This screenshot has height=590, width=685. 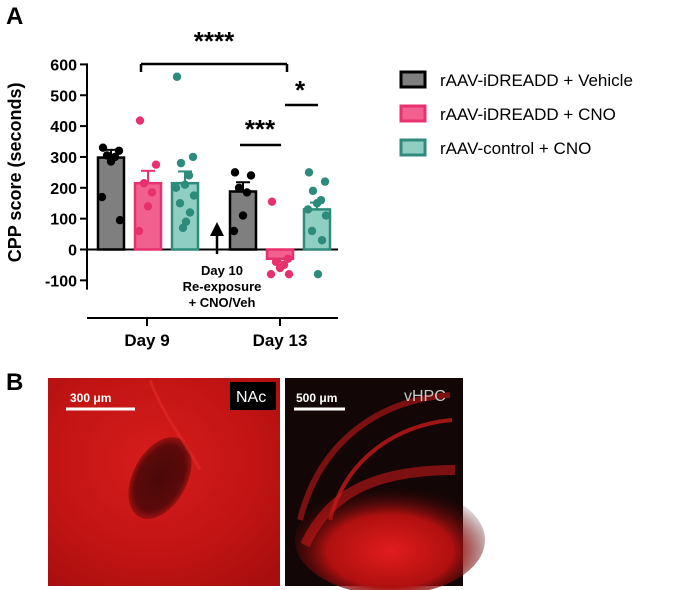 I want to click on y-tick-label: 100, so click(x=63, y=220).